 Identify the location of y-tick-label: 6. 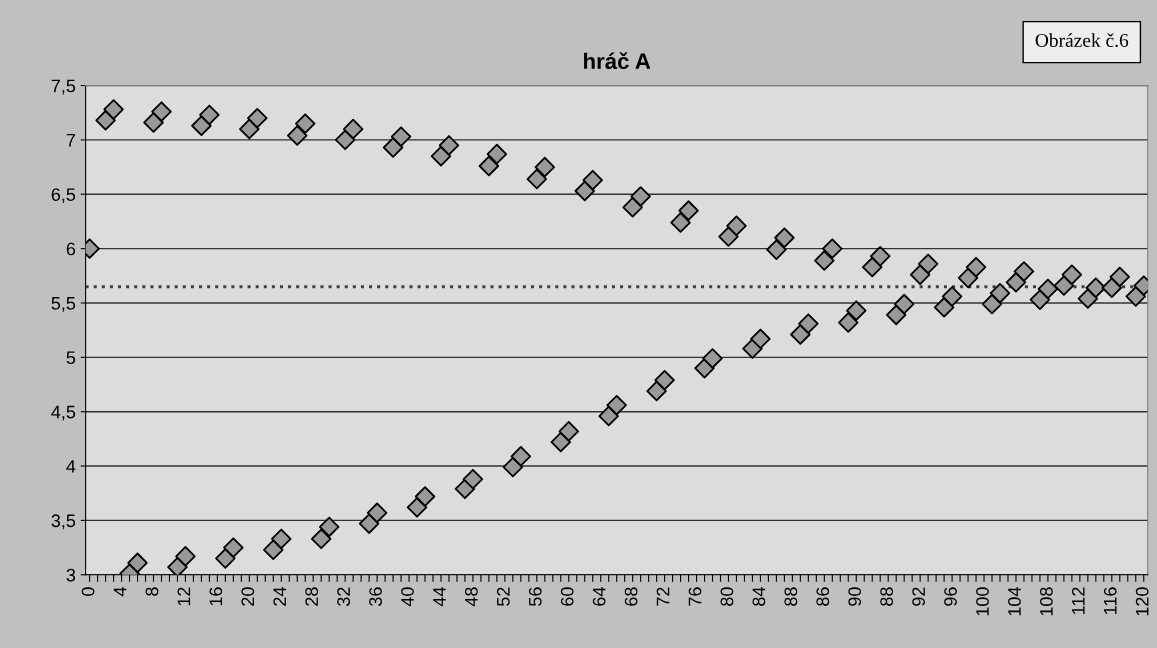
(71, 249).